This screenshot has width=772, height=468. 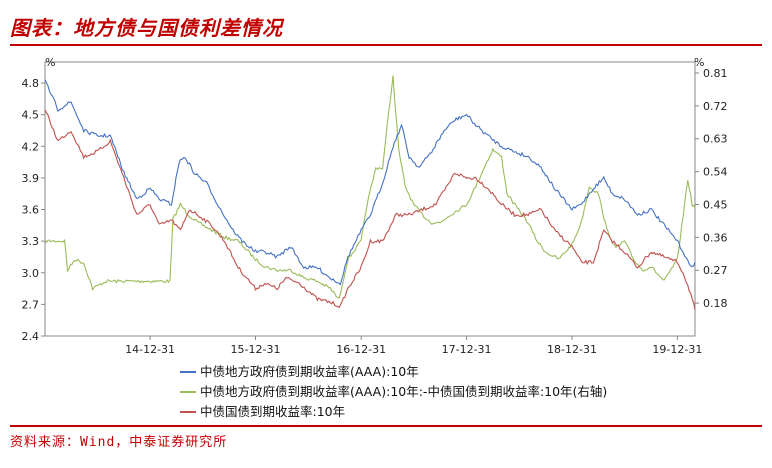 I want to click on x-tick-label: 15-12-31, so click(x=256, y=349).